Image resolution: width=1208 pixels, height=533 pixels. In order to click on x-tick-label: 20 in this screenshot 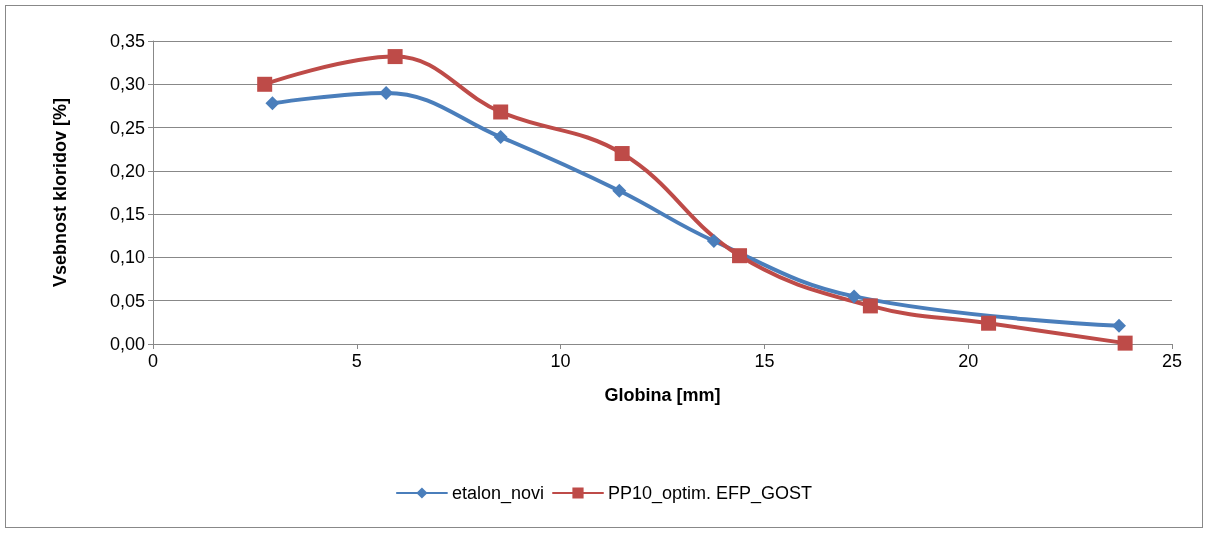, I will do `click(968, 361)`.